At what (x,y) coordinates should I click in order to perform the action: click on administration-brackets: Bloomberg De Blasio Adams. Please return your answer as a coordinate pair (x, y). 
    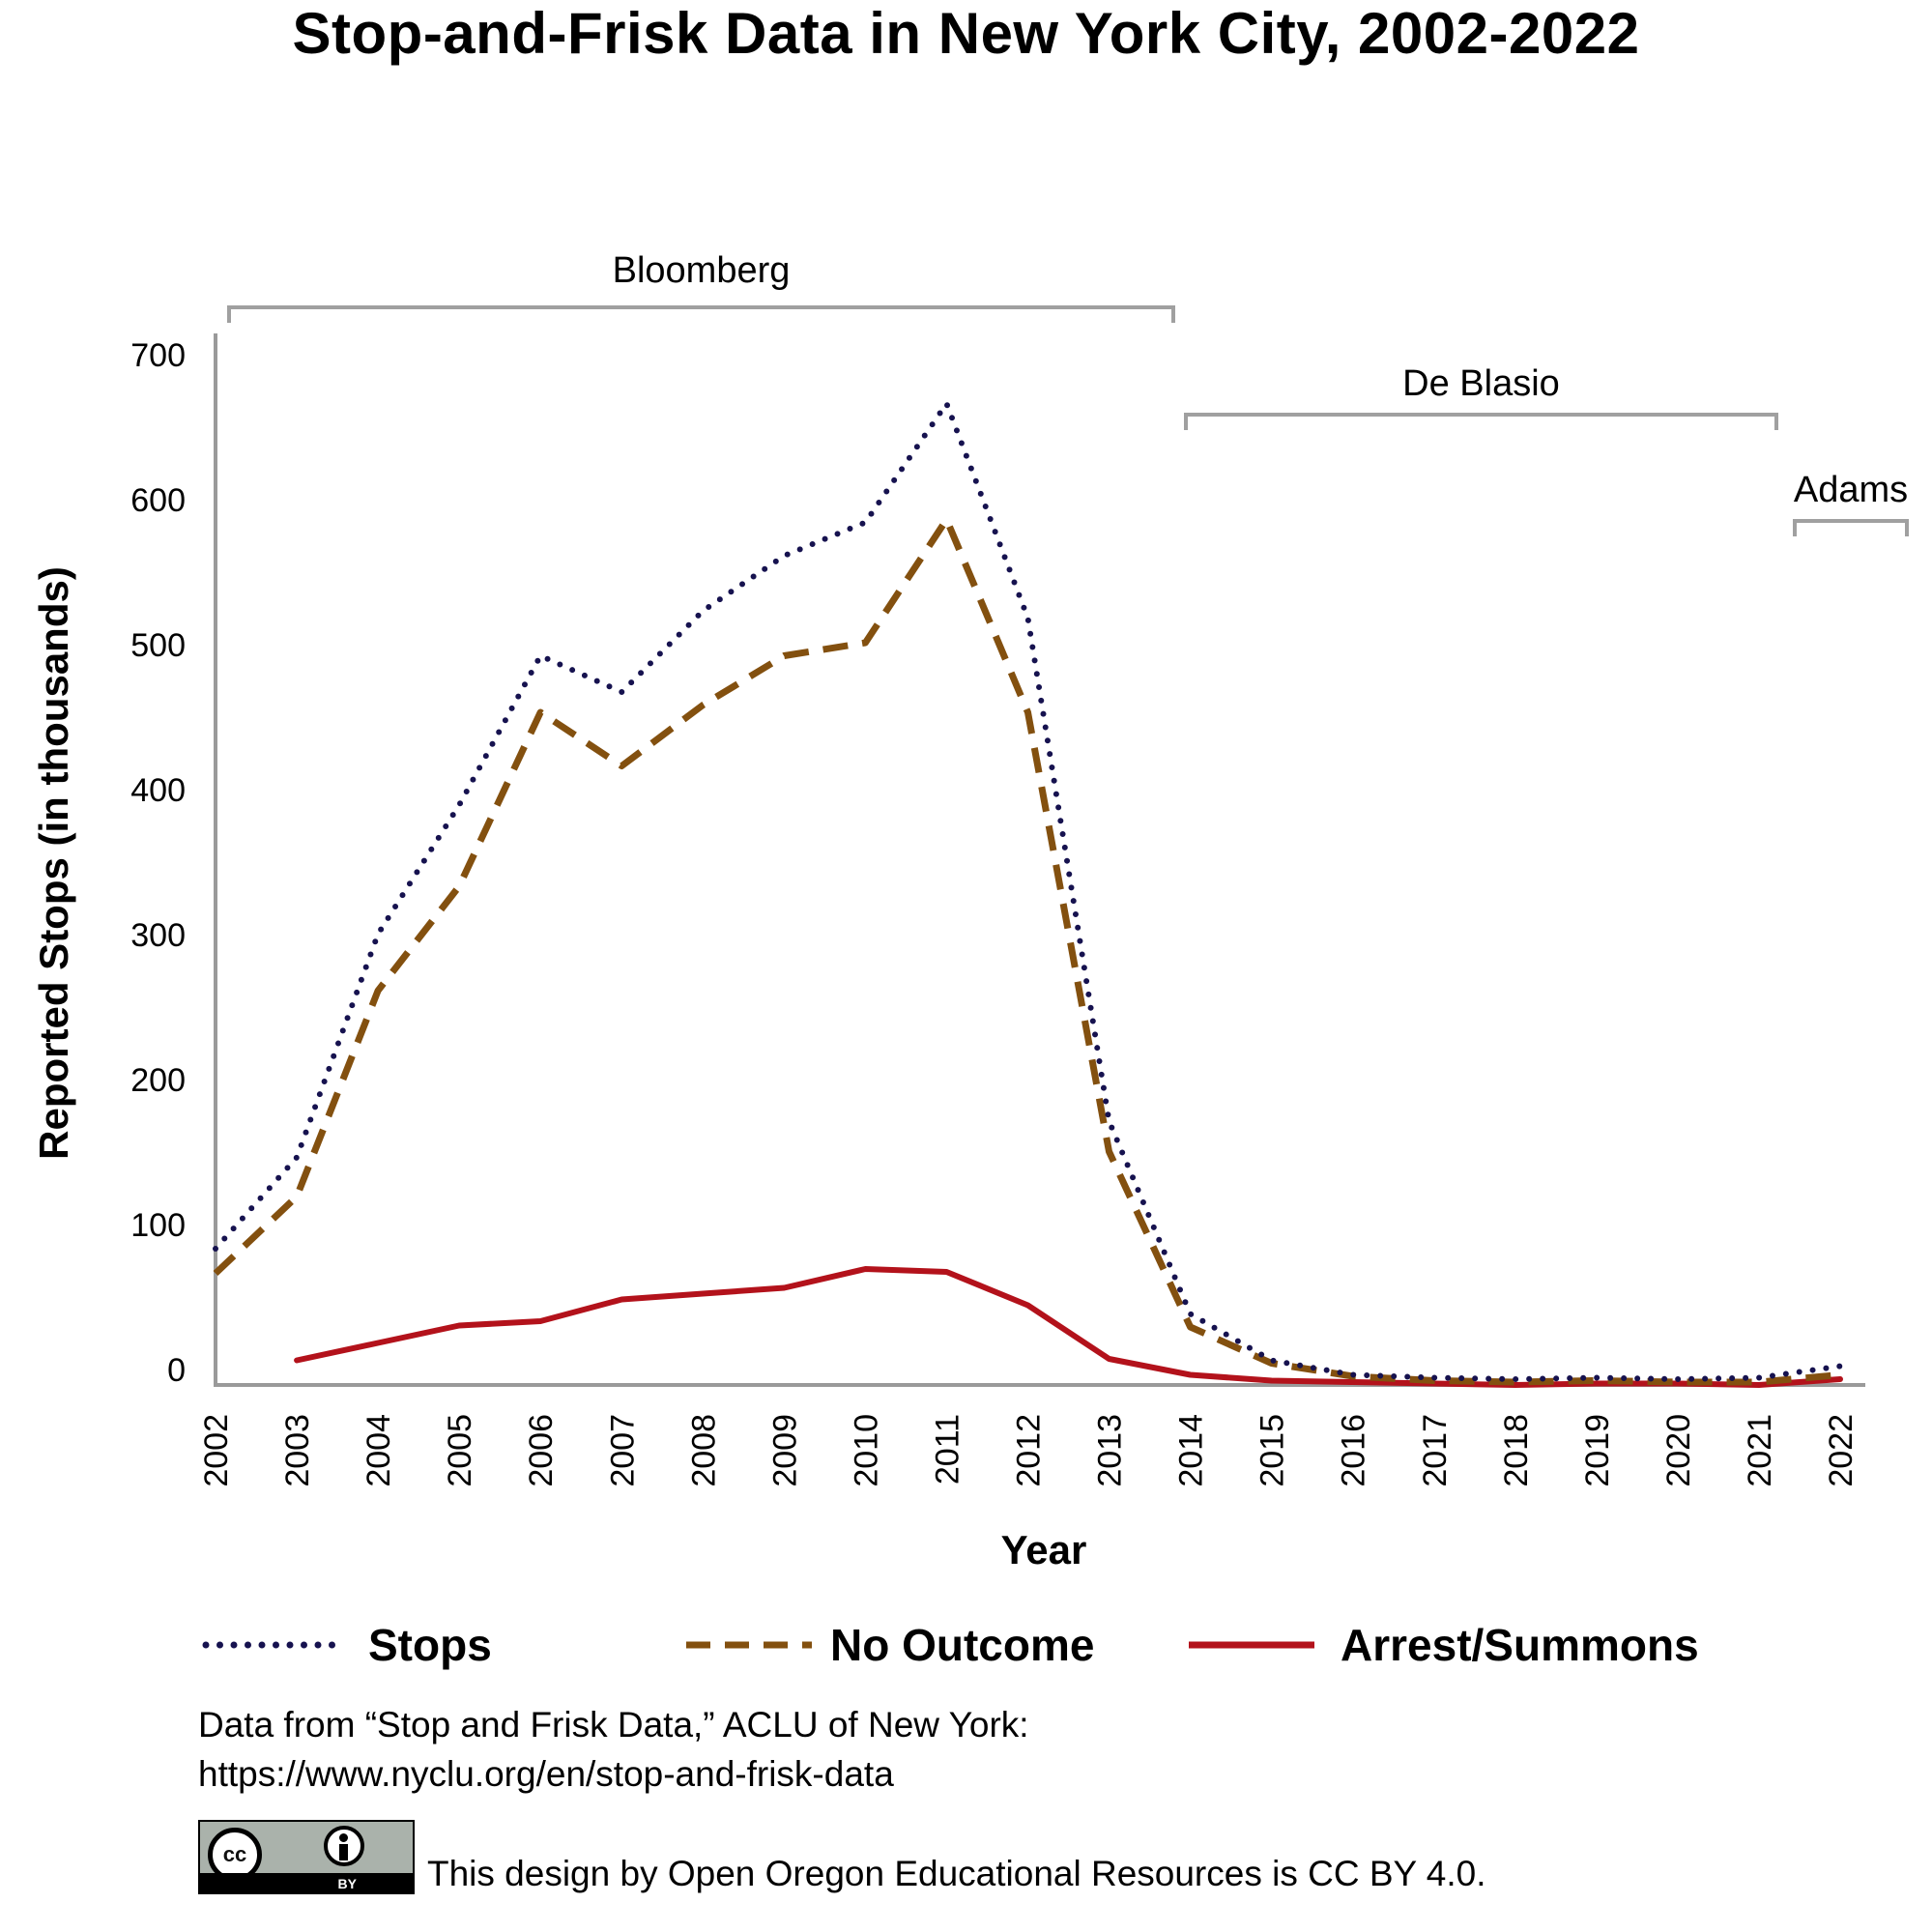
    Looking at the image, I should click on (1068, 393).